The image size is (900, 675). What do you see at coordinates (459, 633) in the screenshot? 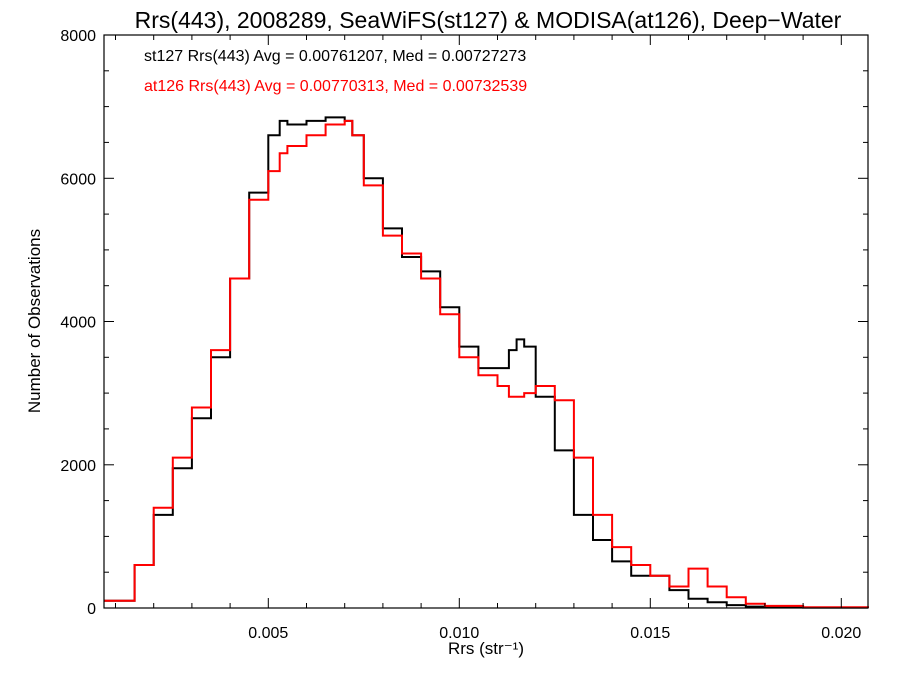
I see `x-tick-label: 0.010` at bounding box center [459, 633].